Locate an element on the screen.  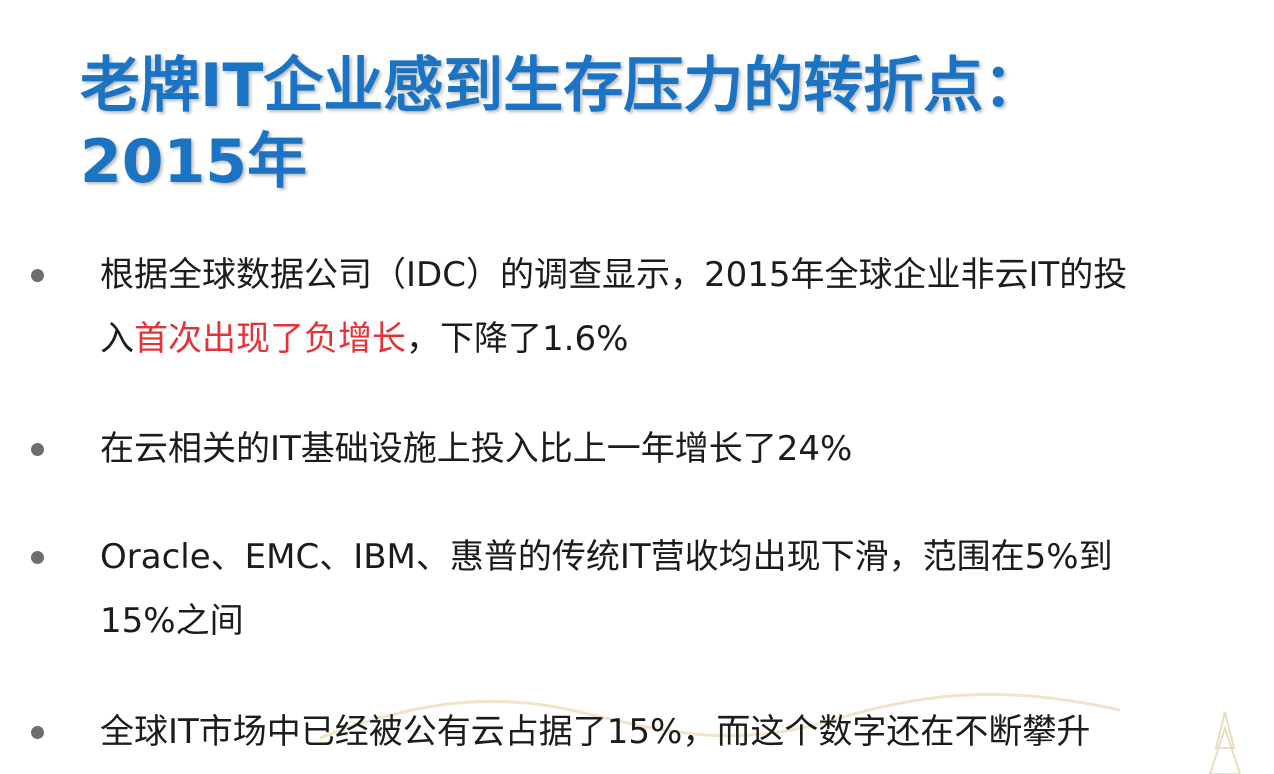
bullet-item-2: 在云相关的IT基础设施上投入比上一年增长了24% is located at coordinates (640, 449).